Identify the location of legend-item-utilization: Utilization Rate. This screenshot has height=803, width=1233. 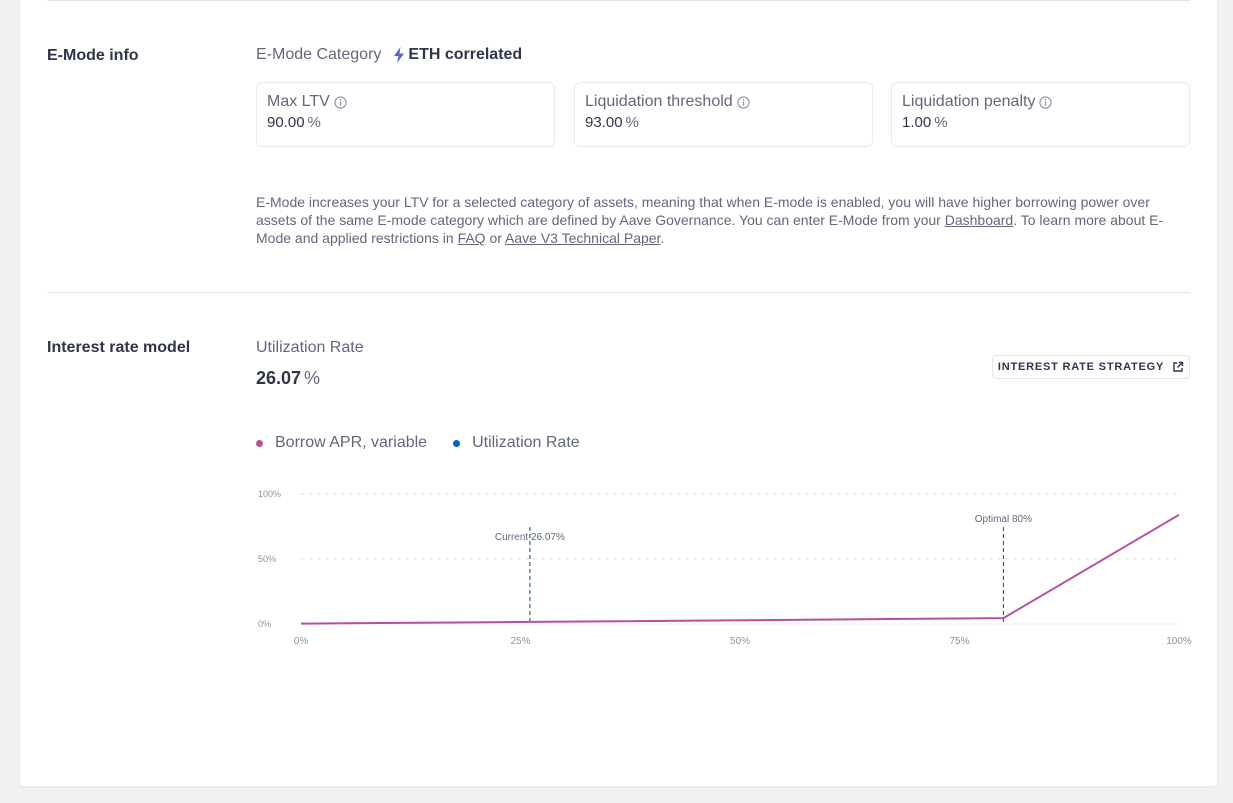
(516, 443).